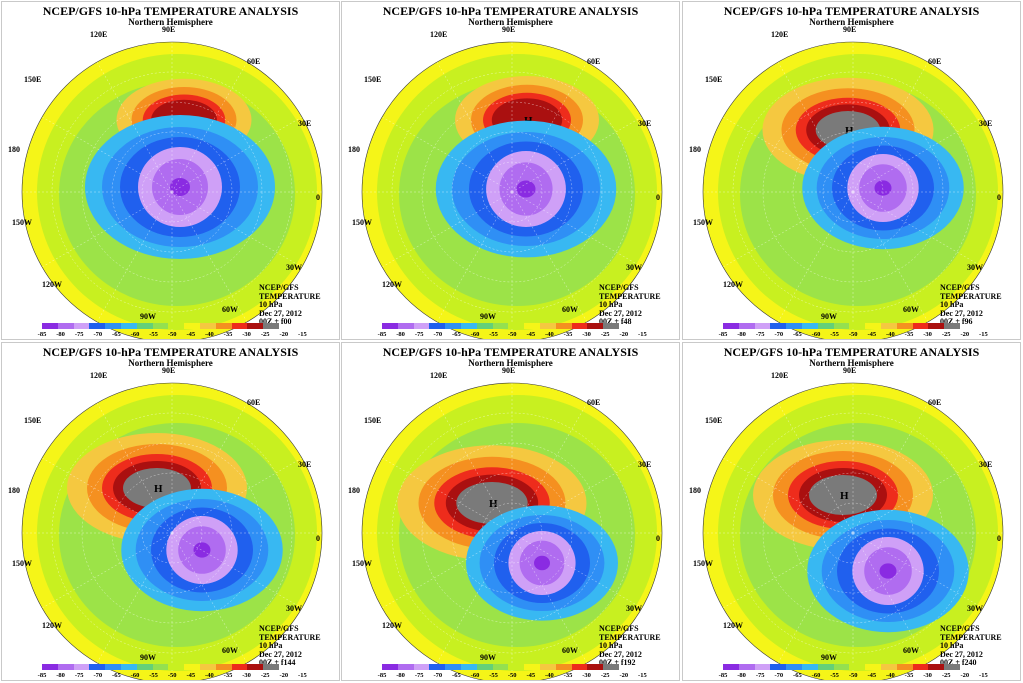 This screenshot has width=1023, height=683. Describe the element at coordinates (549, 675) in the screenshot. I see `colorbar-tick-label: -40` at that location.